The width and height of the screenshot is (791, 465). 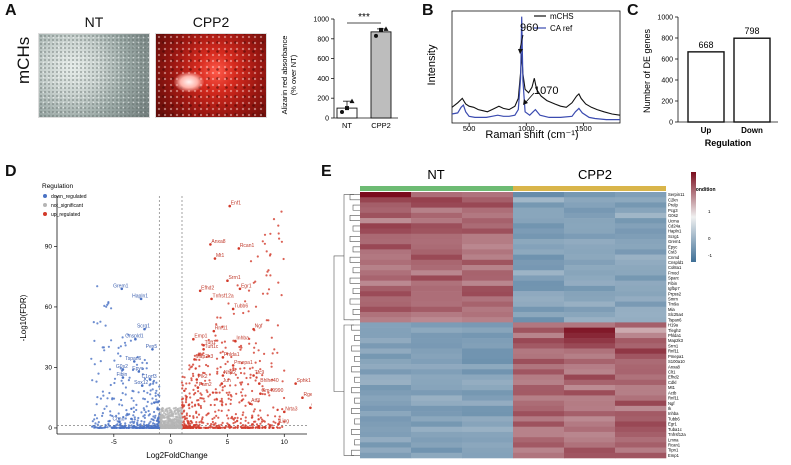 I want to click on panel-label-c: C, so click(x=633, y=10).